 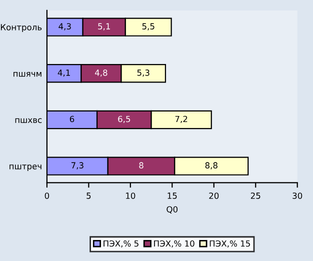 I want to click on data-label: 7,3, so click(x=77, y=166).